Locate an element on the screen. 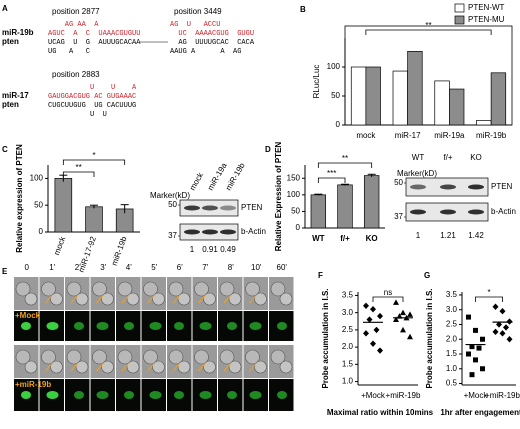 Image resolution: width=520 pixels, height=429 pixels. x-tick-label: +miR-19b is located at coordinates (502, 395).